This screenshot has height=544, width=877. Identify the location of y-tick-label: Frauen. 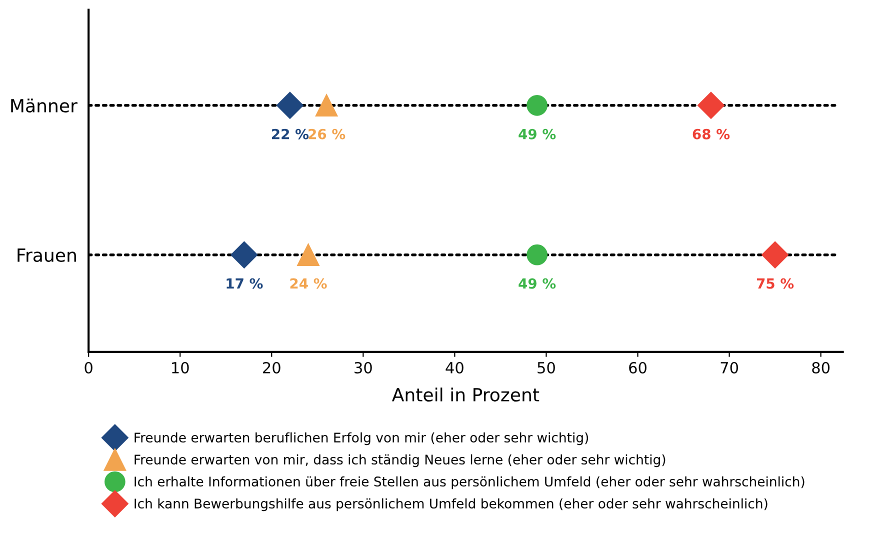
(47, 255).